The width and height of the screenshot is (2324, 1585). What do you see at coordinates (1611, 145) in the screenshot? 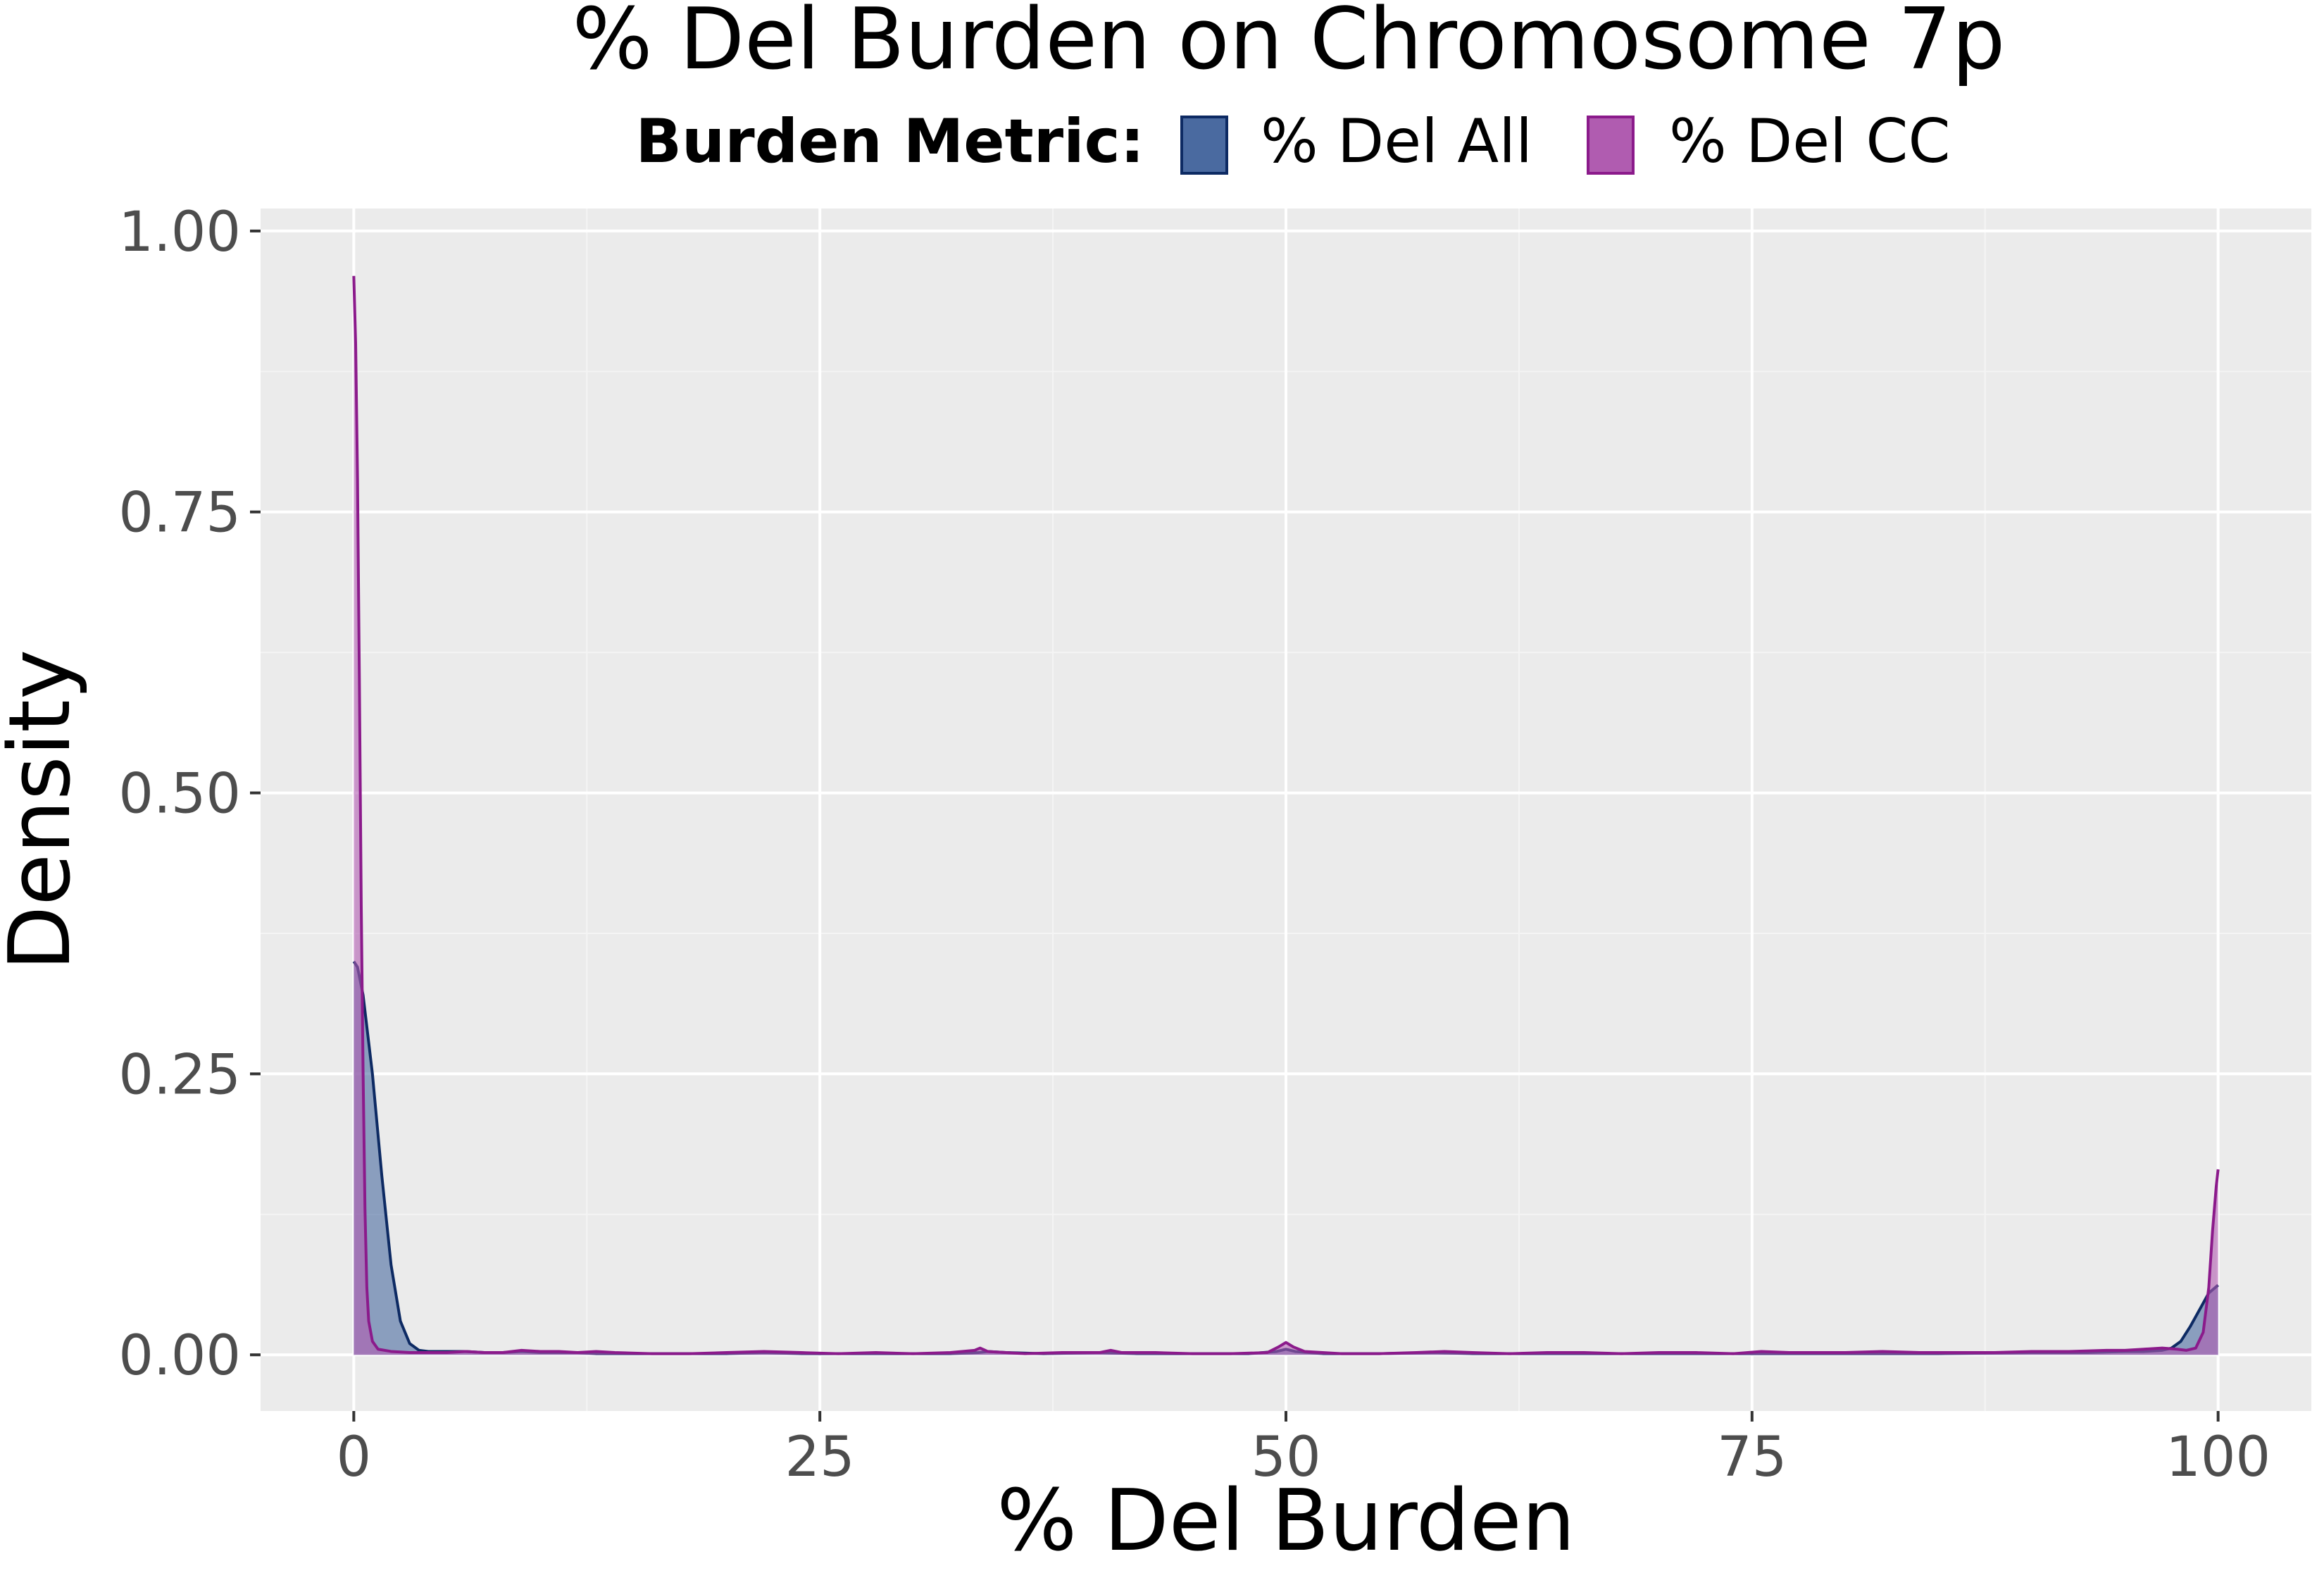
I see `legend-key-del-cc` at bounding box center [1611, 145].